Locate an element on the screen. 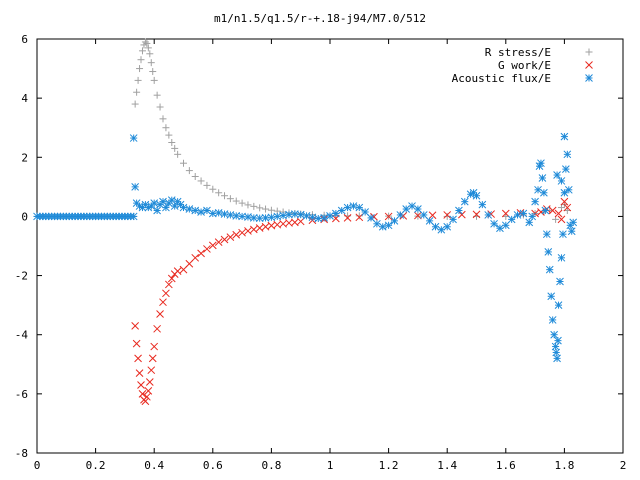  y-tick-label: -6 is located at coordinates (21, 394).